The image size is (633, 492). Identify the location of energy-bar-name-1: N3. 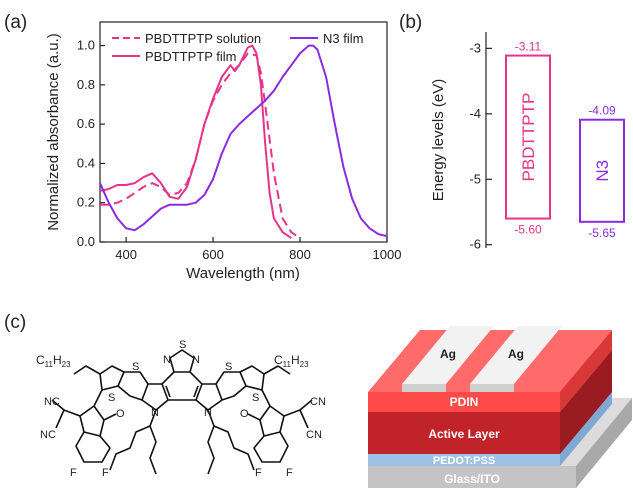
(602, 171).